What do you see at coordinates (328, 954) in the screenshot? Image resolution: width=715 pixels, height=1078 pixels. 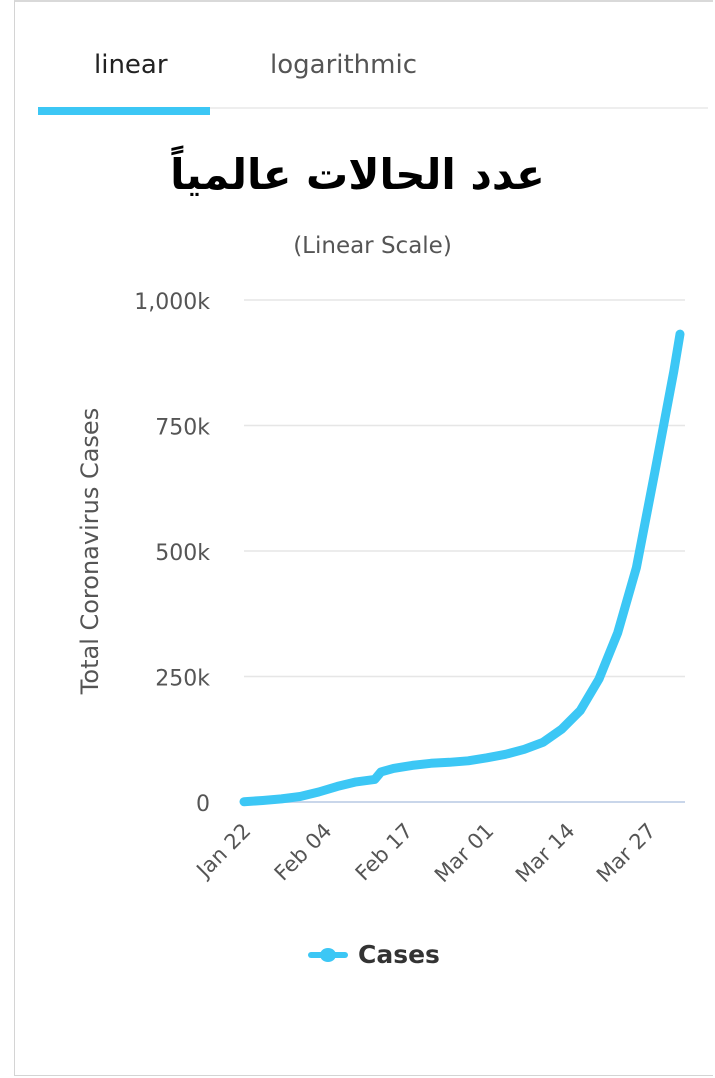 I see `legend-swatch-cases` at bounding box center [328, 954].